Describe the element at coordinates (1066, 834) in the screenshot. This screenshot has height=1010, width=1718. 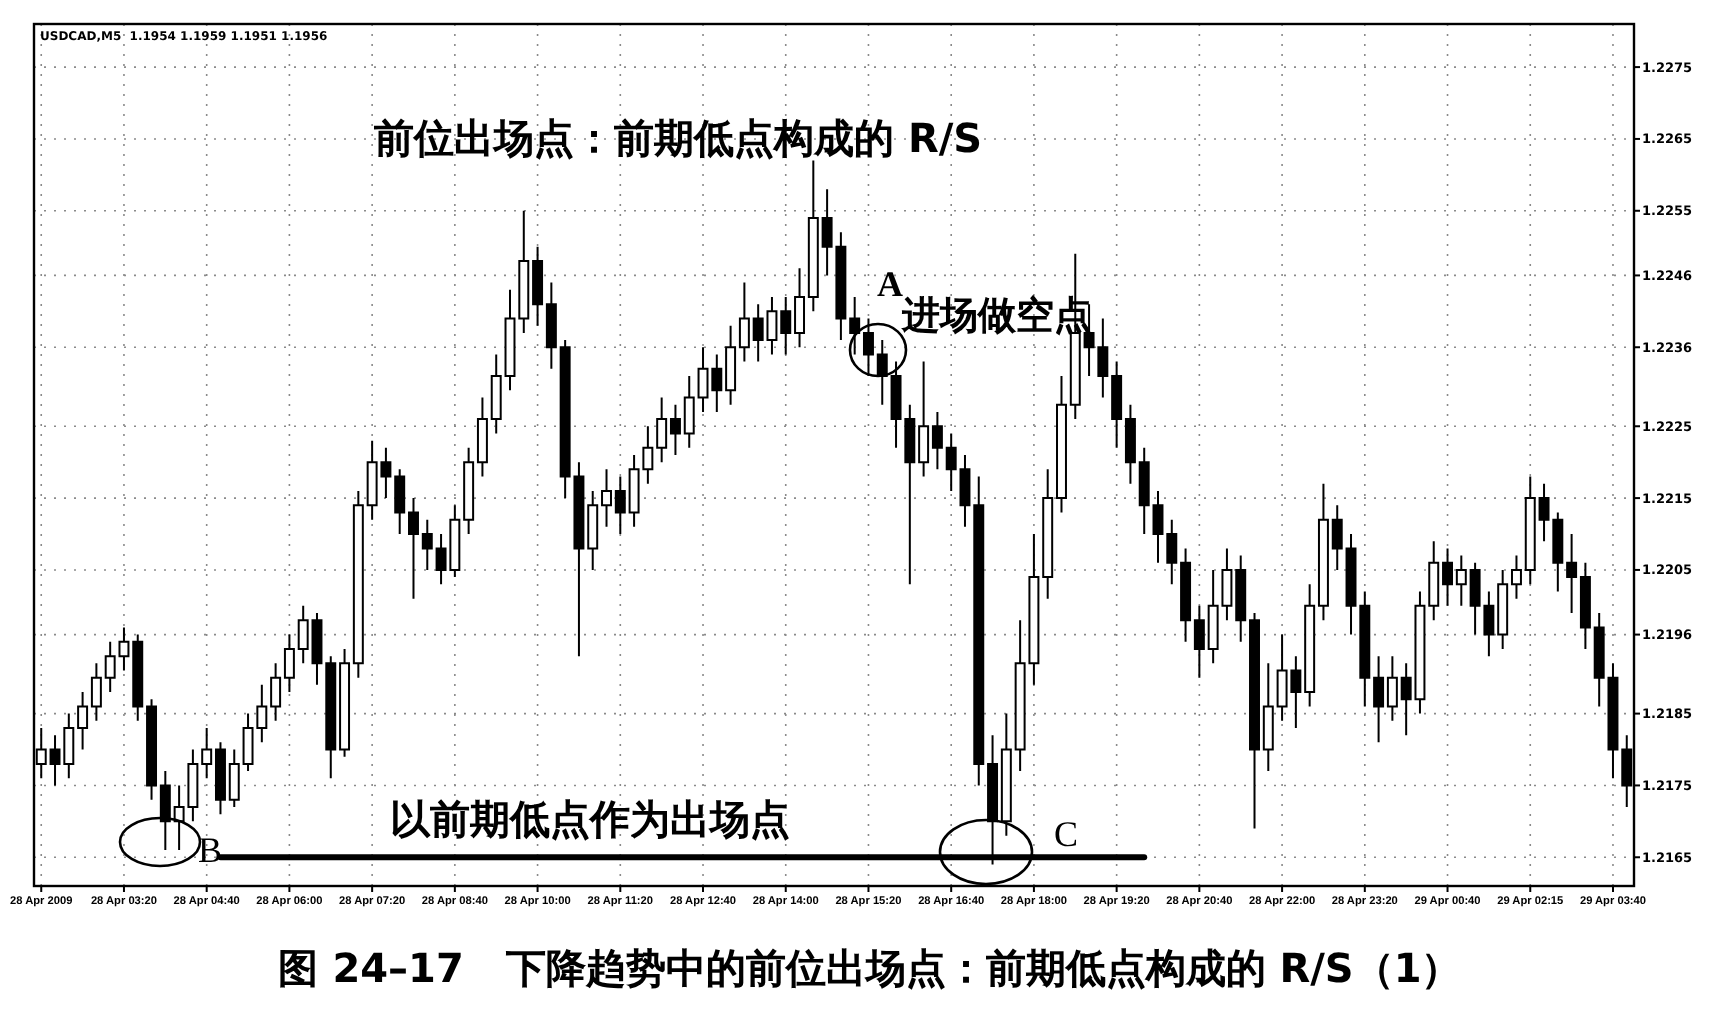
I see `annotation: C` at that location.